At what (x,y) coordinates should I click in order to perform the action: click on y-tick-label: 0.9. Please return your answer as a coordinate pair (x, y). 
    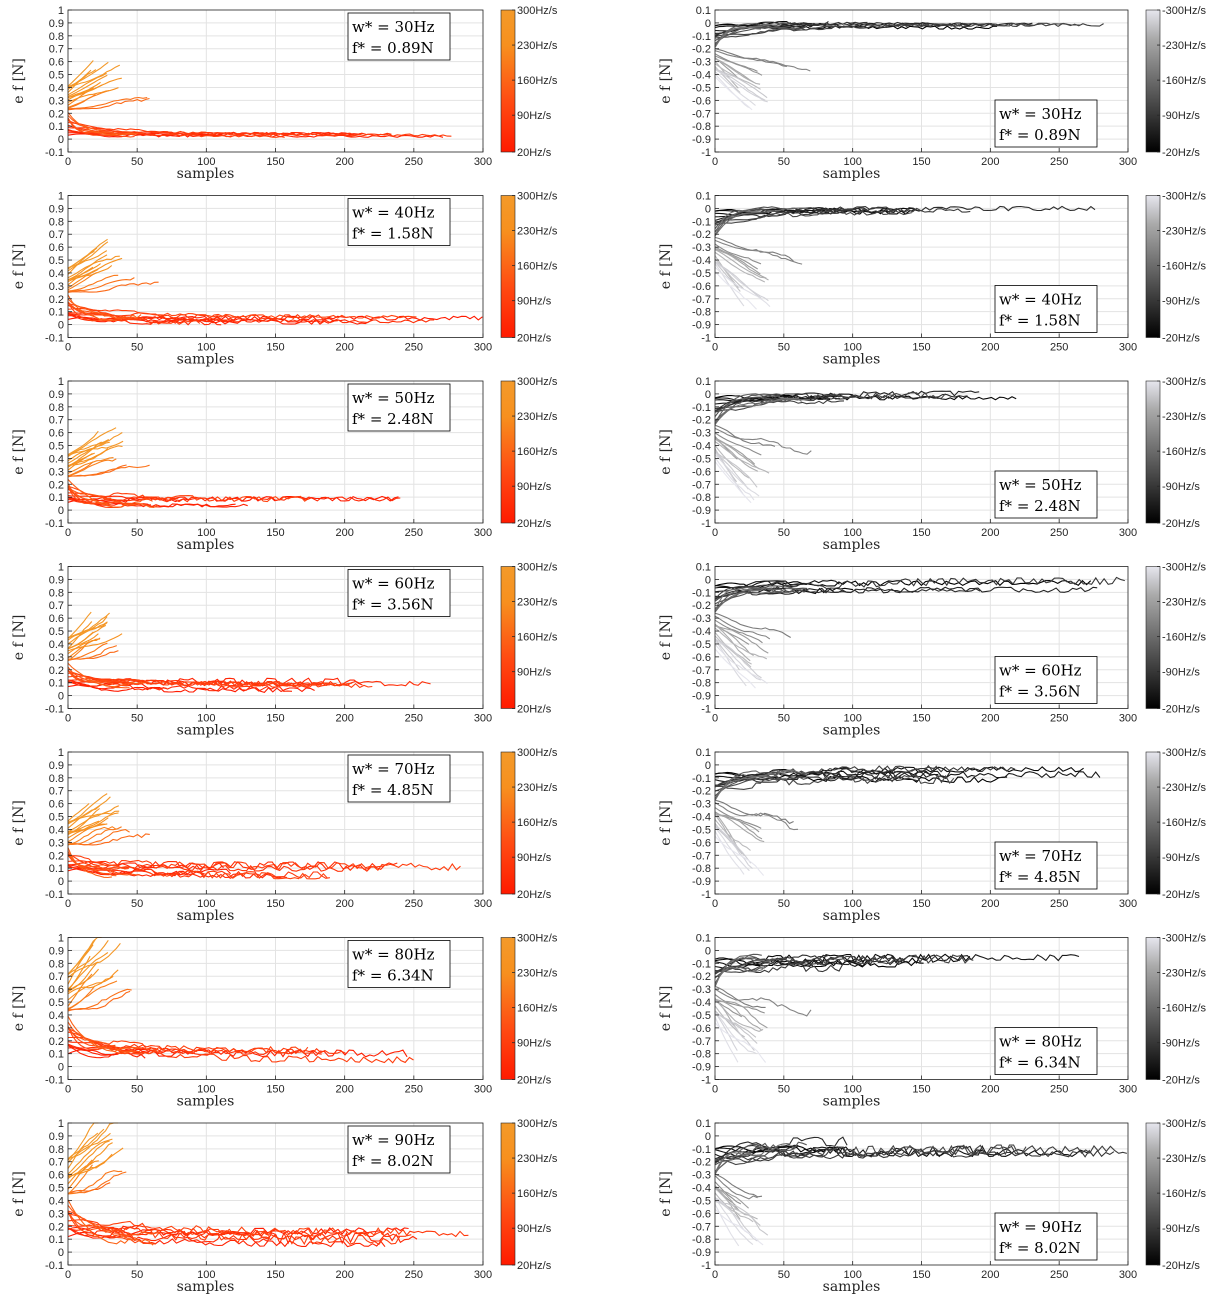
    Looking at the image, I should click on (56, 24).